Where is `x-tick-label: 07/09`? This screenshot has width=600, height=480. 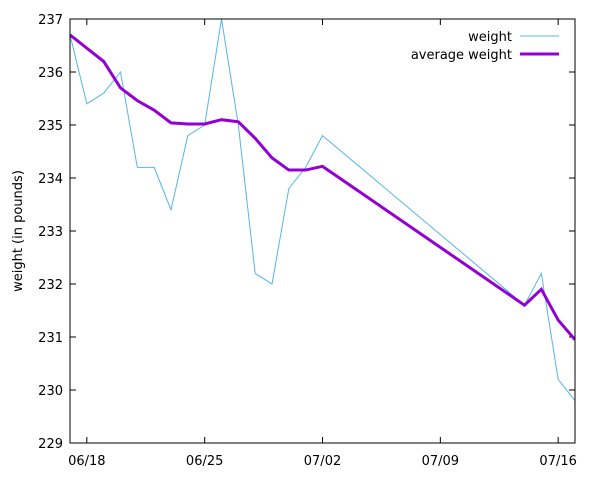 x-tick-label: 07/09 is located at coordinates (440, 461).